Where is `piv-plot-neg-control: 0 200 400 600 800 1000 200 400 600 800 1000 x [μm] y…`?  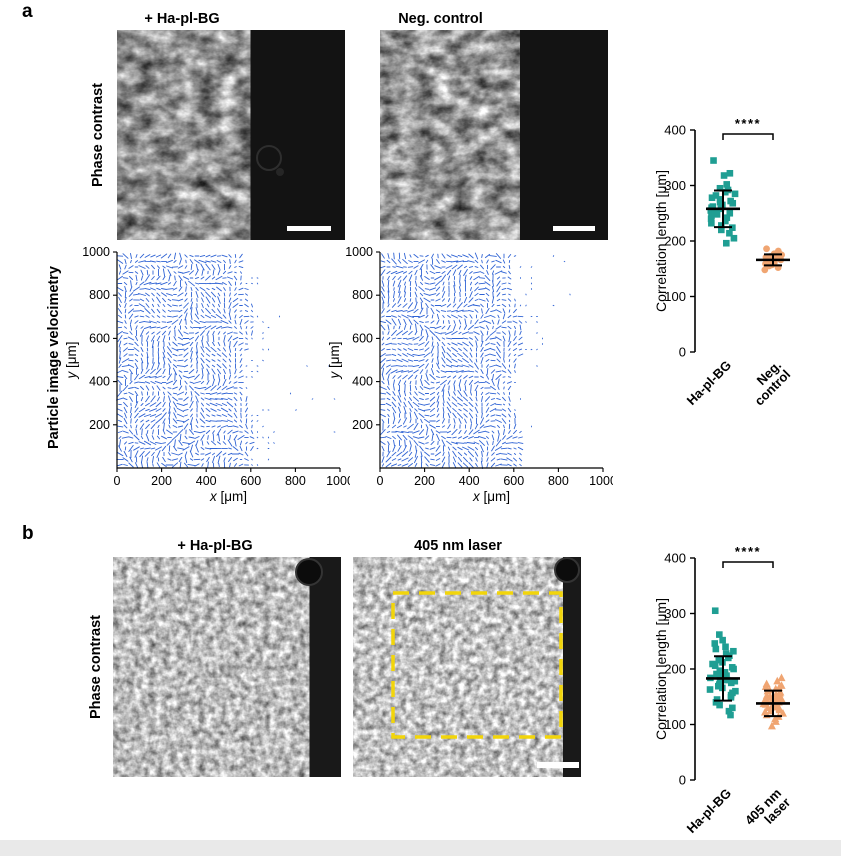 piv-plot-neg-control: 0 200 400 600 800 1000 200 400 600 800 1000 x [μm] y… is located at coordinates (470, 375).